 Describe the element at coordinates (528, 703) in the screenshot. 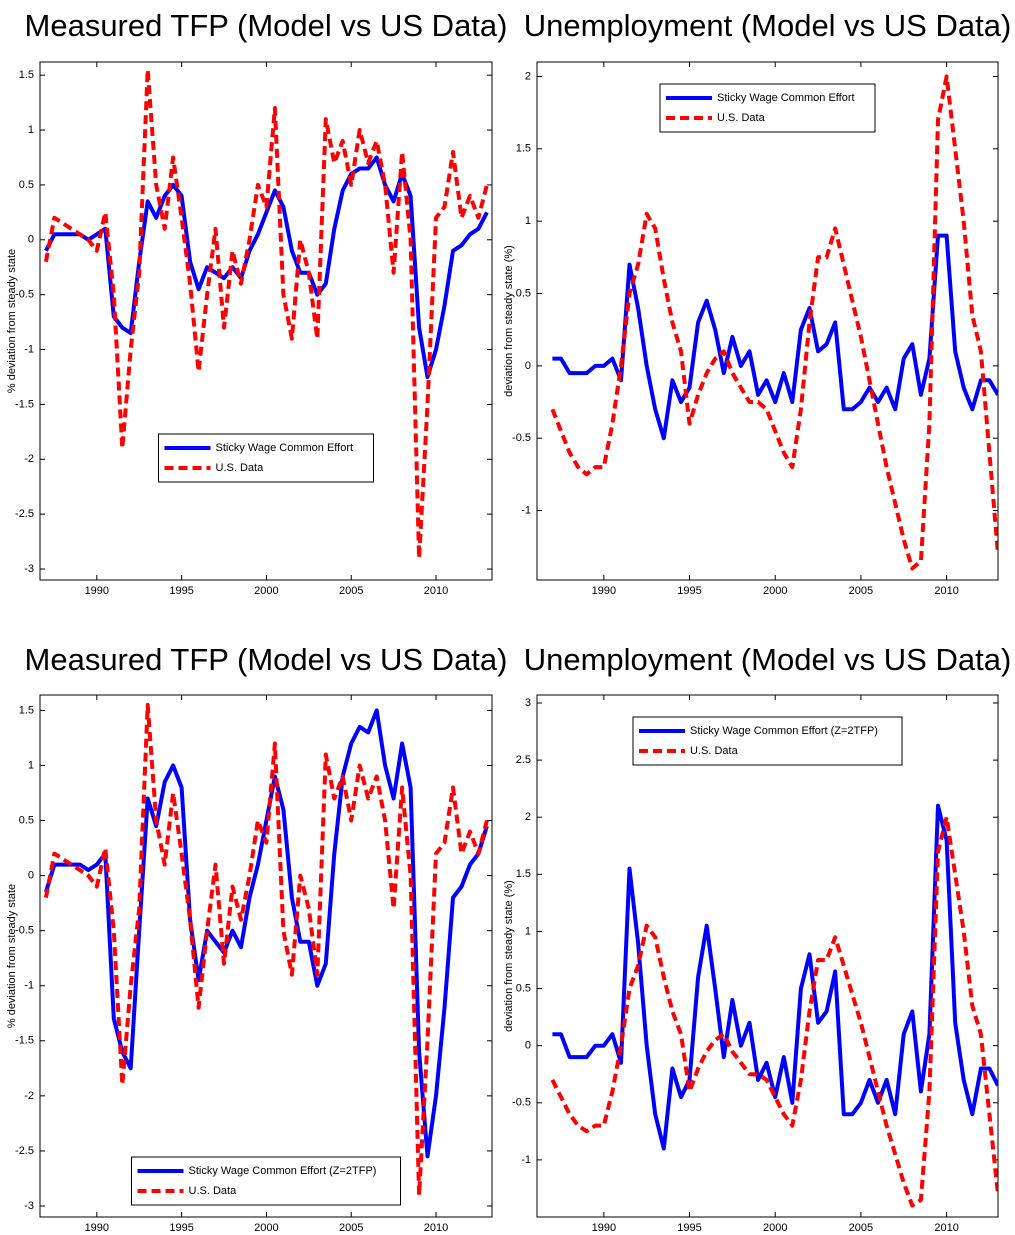

I see `y-tick-label: 3` at that location.